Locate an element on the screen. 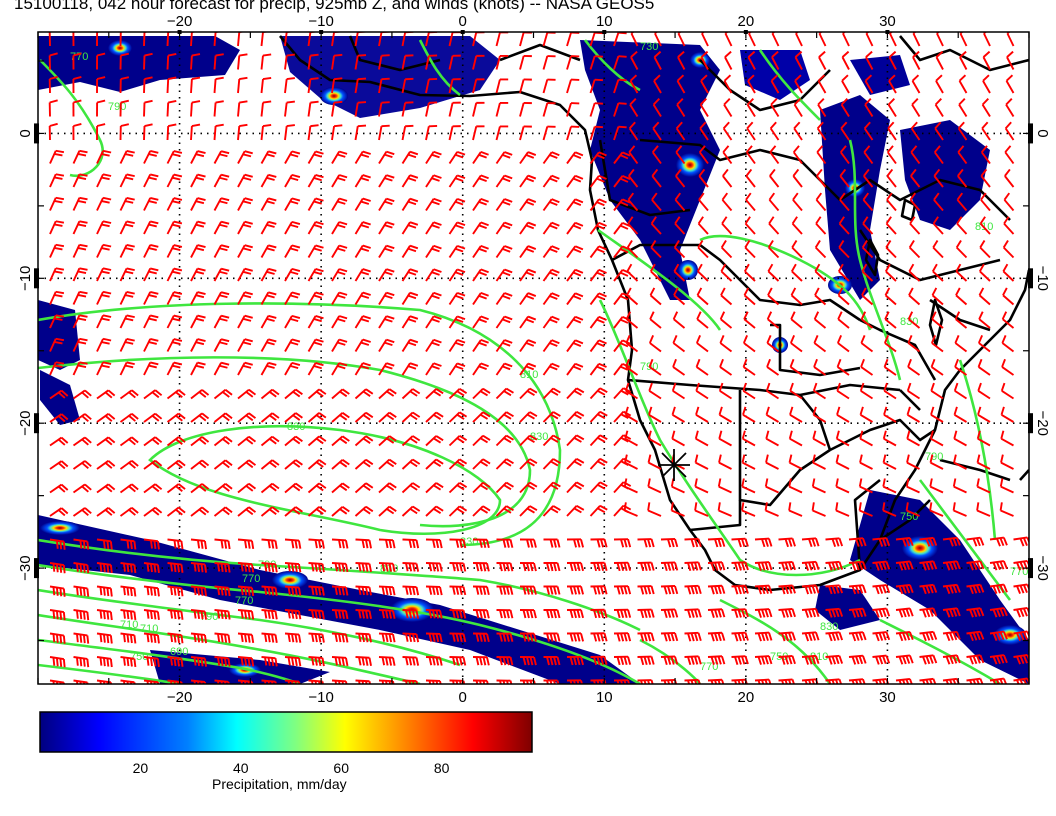  colorbar-gradient is located at coordinates (286, 732).